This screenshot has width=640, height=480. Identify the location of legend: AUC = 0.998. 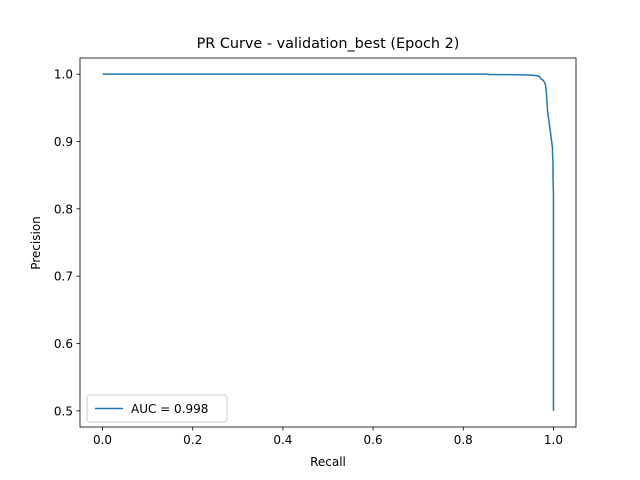
(157, 408).